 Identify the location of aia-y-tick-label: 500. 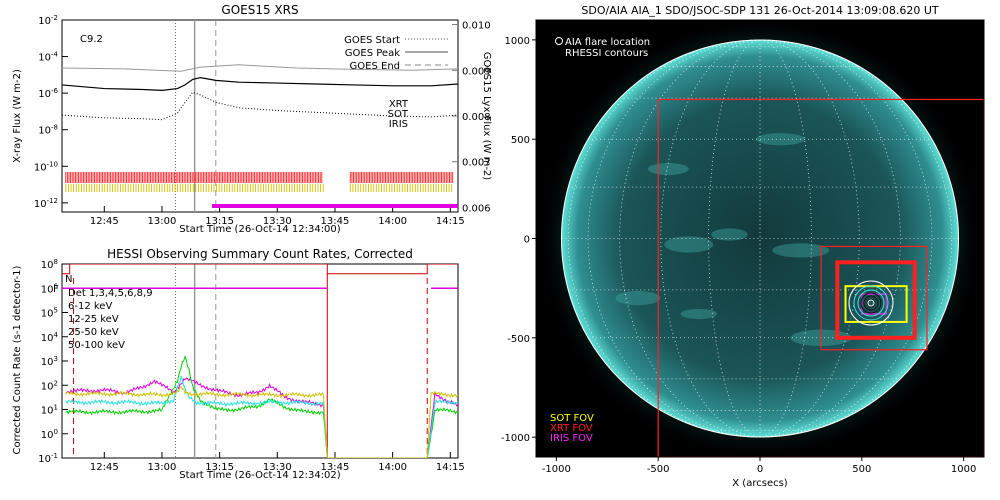
(520, 140).